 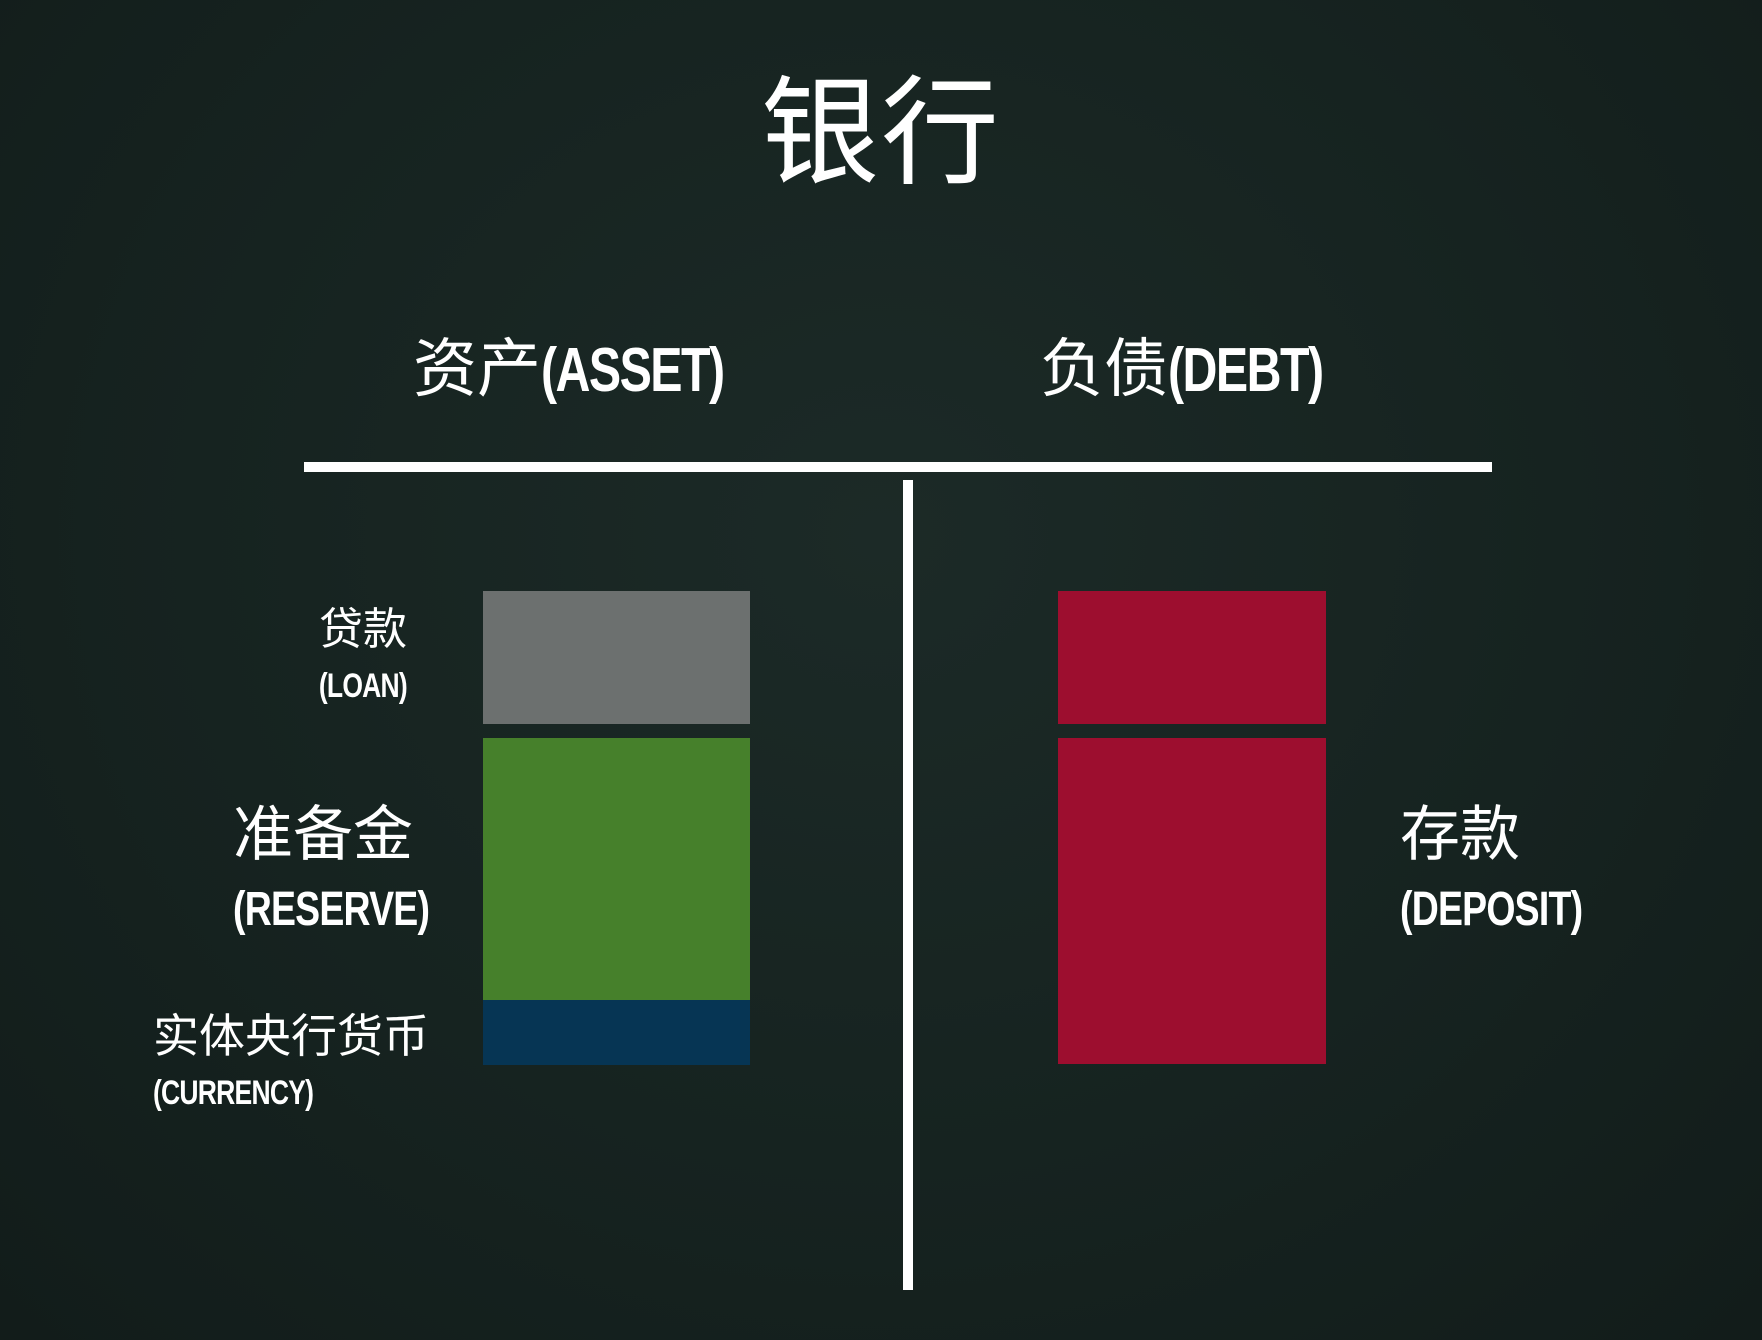 What do you see at coordinates (1460, 835) in the screenshot?
I see `deposit-label-zh: 存款` at bounding box center [1460, 835].